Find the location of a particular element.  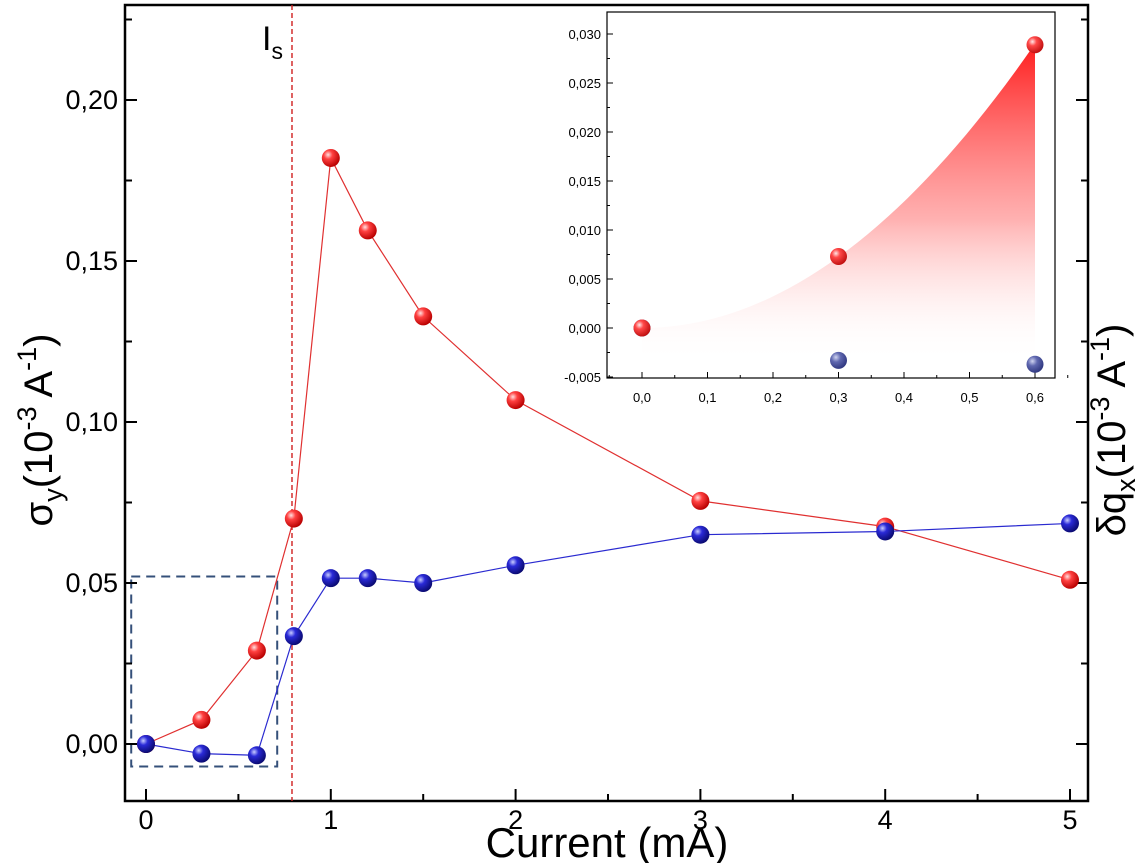

y-tick-label: 0,00 is located at coordinates (91, 744).